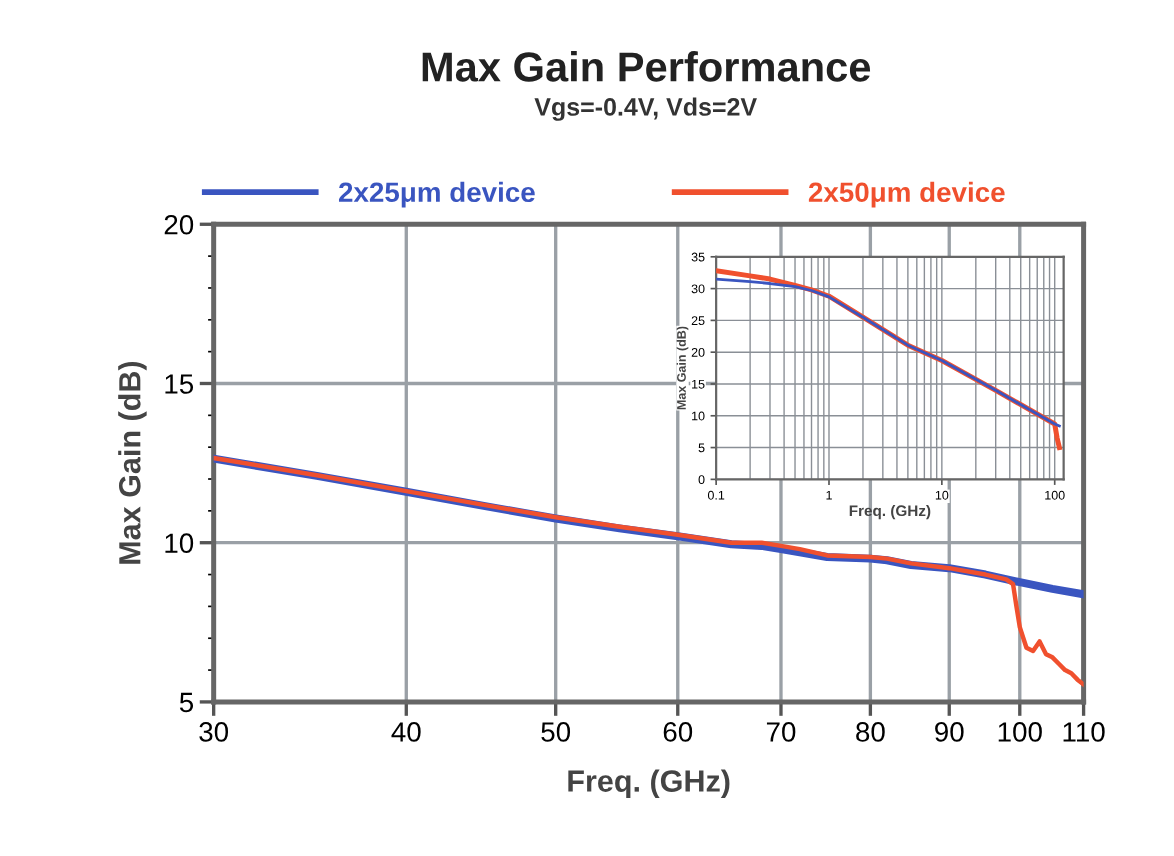  I want to click on x-axis-title: Freq. (GHz), so click(649, 783).